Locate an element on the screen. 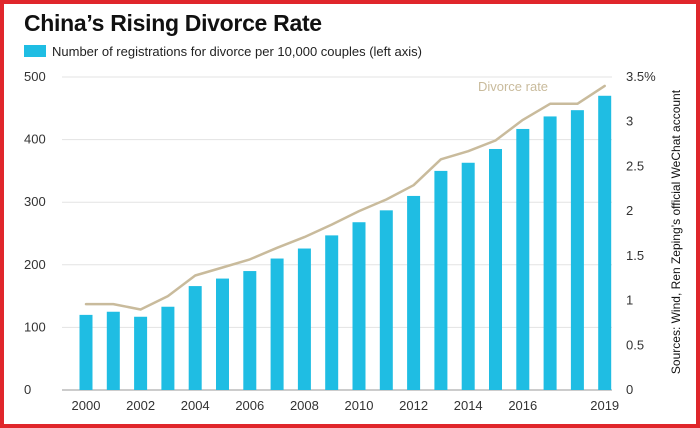 Image resolution: width=700 pixels, height=428 pixels. x-tick-label: 2014 is located at coordinates (468, 405).